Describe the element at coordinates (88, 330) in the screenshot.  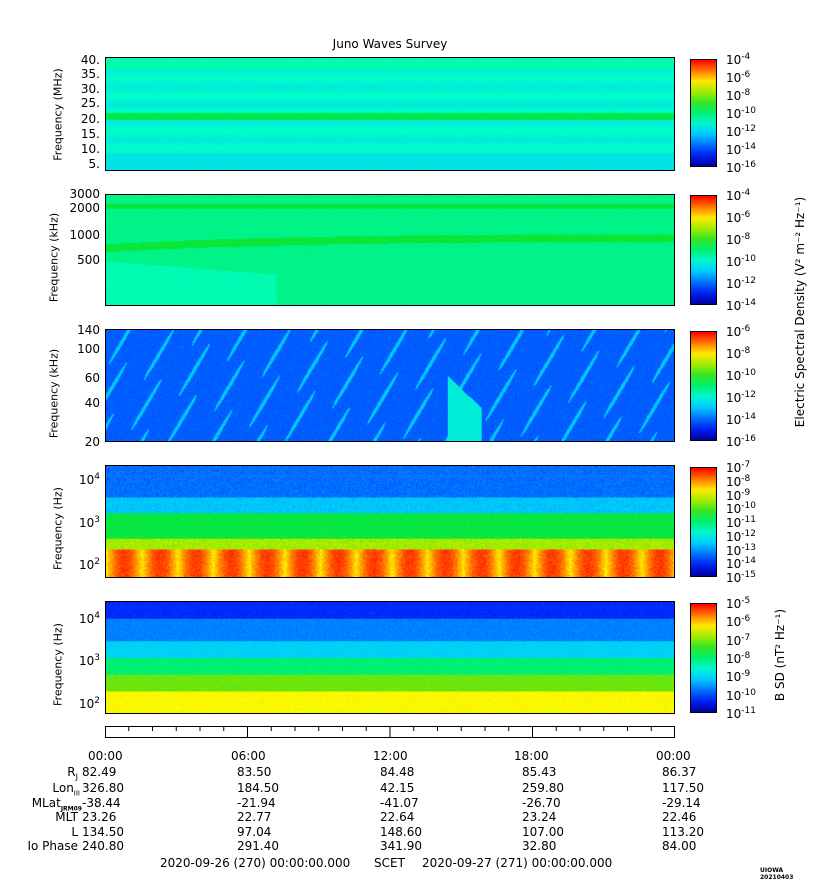
I see `tick-label: 140` at that location.